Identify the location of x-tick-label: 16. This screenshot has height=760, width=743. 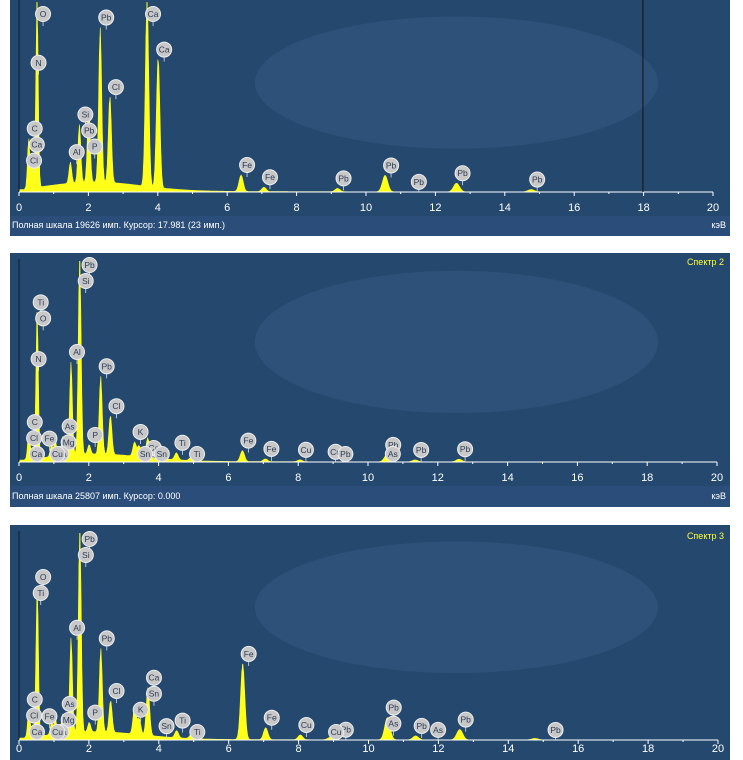
(578, 749).